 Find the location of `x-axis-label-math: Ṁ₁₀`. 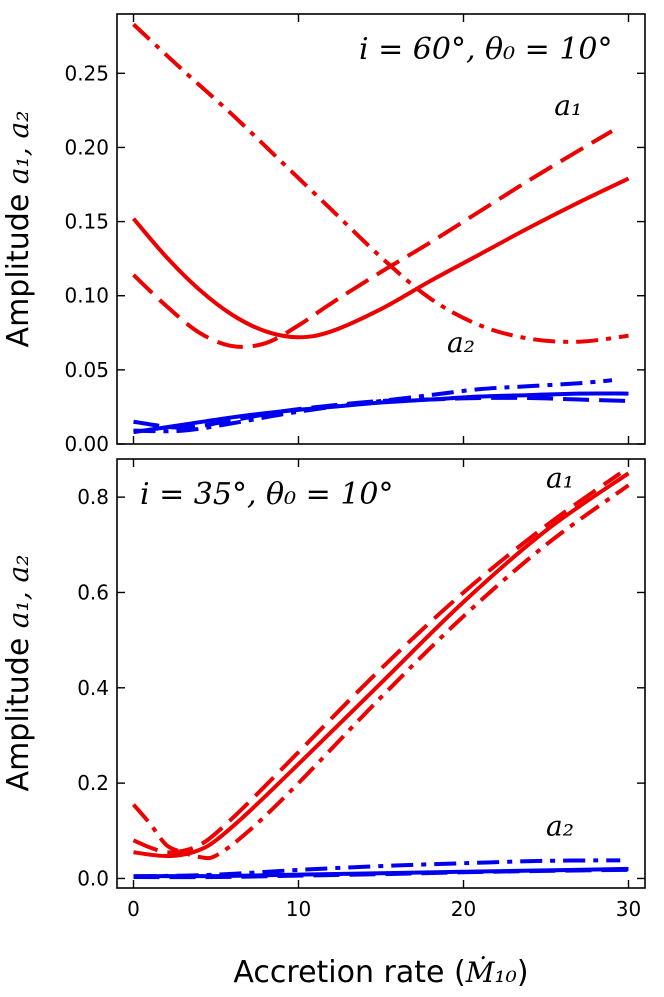

x-axis-label-math: Ṁ₁₀ is located at coordinates (491, 972).